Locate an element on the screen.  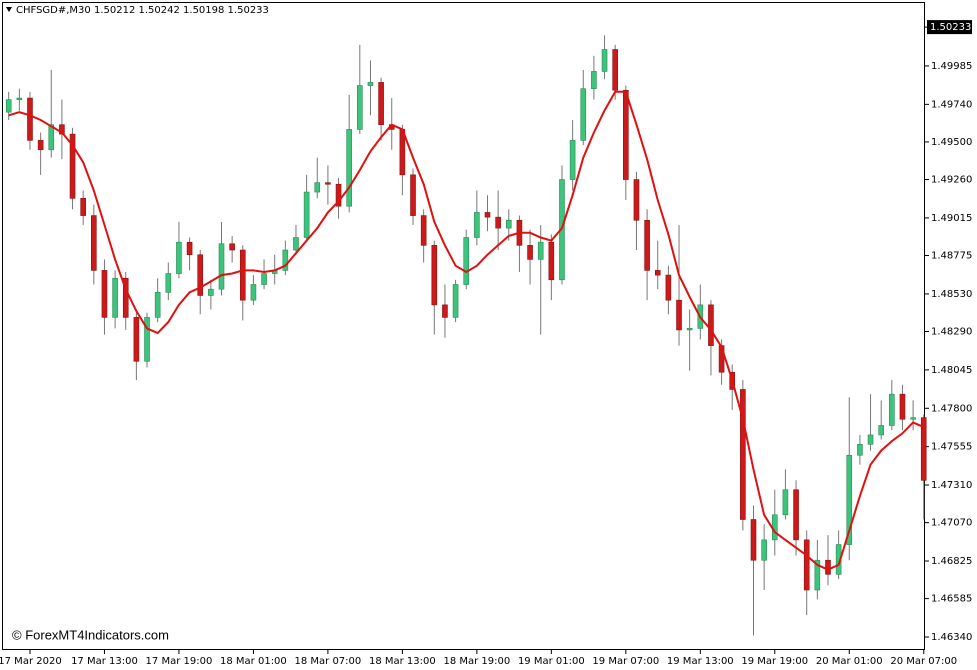
y-tick-label: 1.49985 is located at coordinates (951, 66).